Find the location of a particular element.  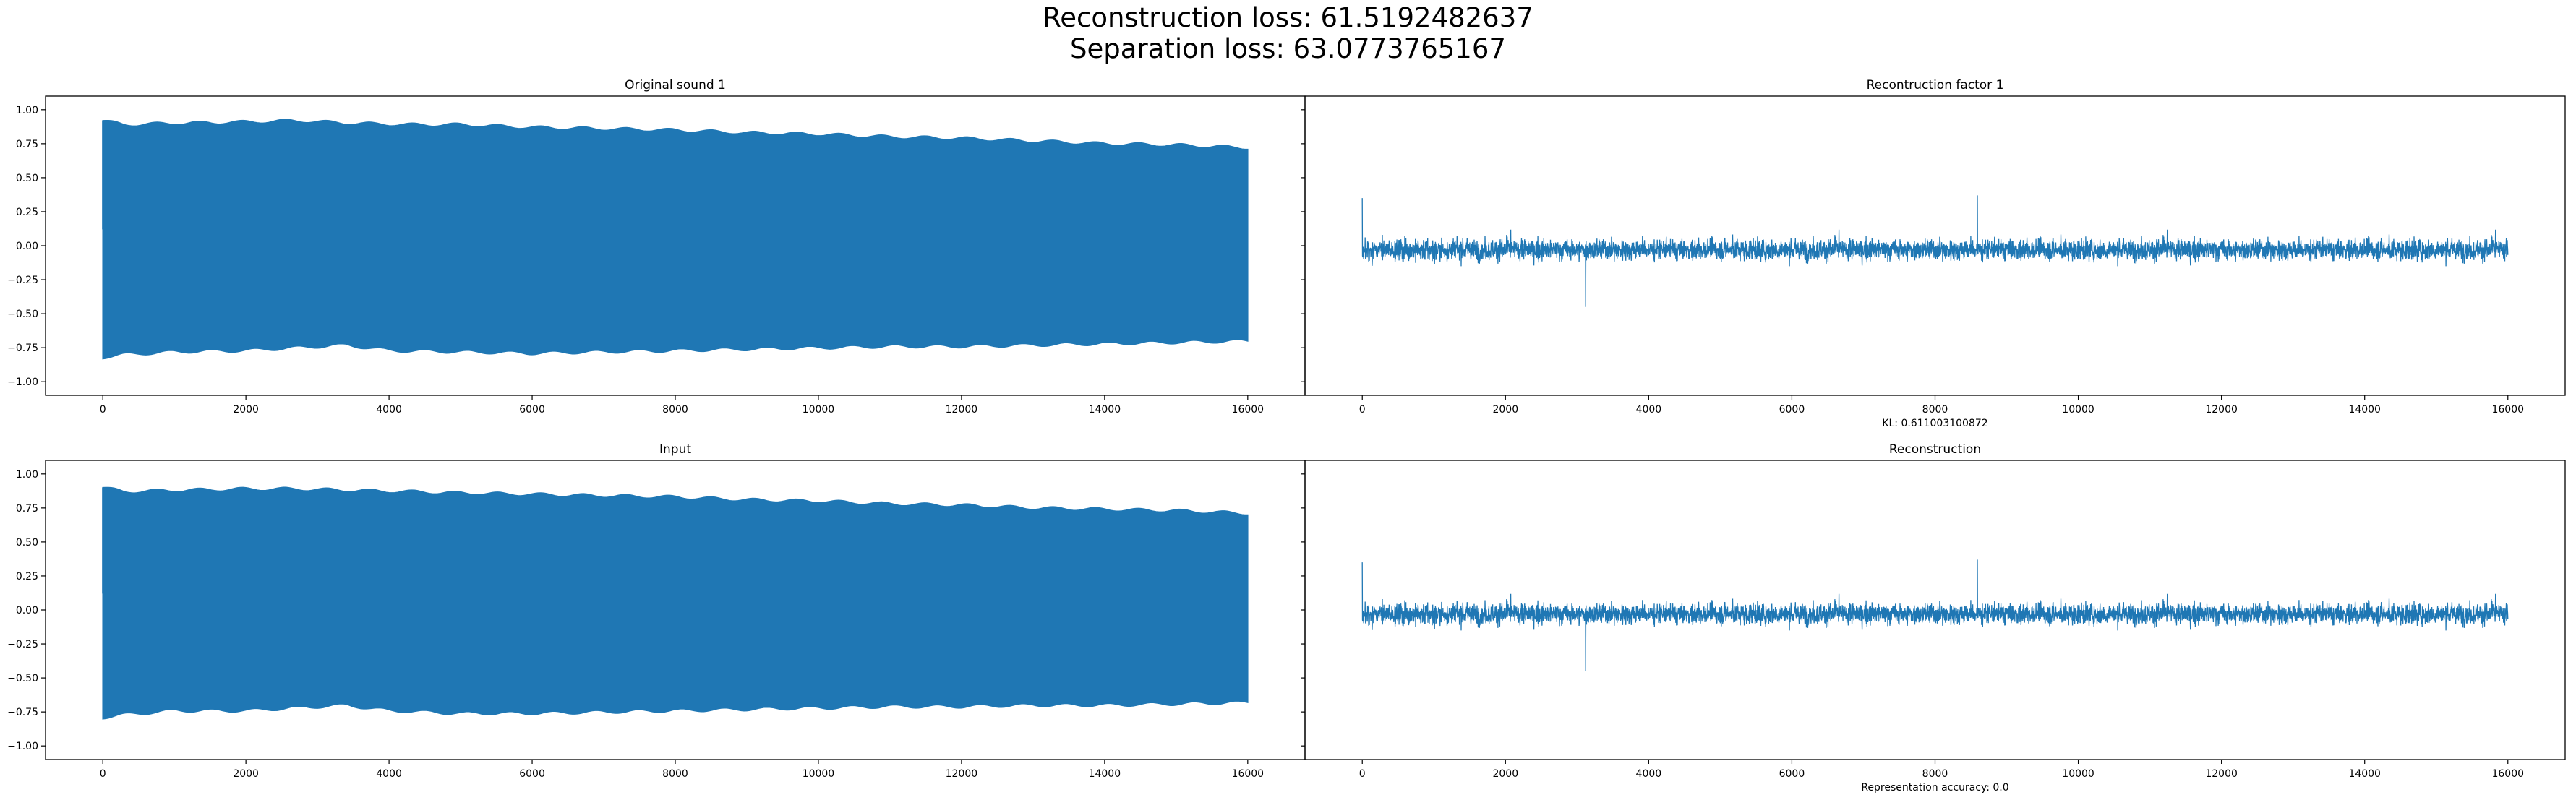

subplot-xlabel: Representation accuracy: 0.0 is located at coordinates (1934, 787).